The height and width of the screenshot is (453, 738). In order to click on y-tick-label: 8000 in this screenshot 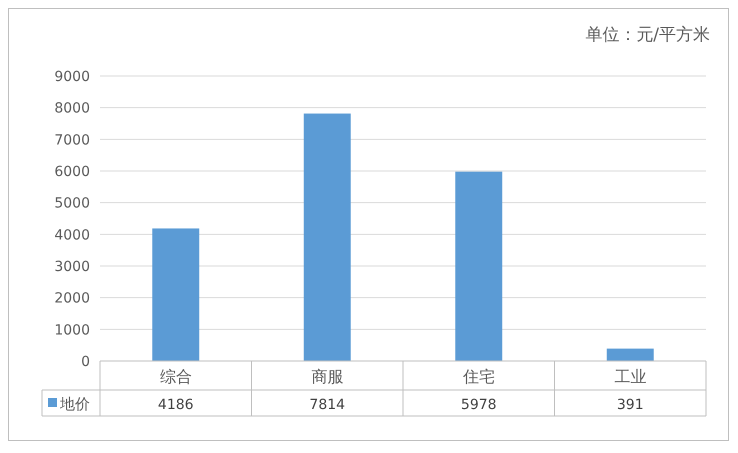, I will do `click(72, 108)`.